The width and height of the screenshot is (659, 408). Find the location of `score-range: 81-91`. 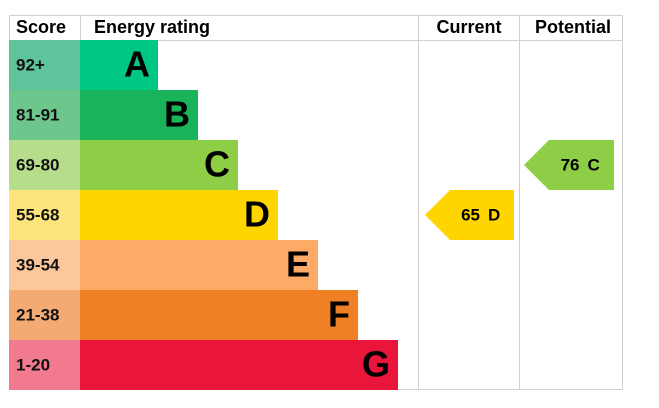

score-range: 81-91 is located at coordinates (37, 114).